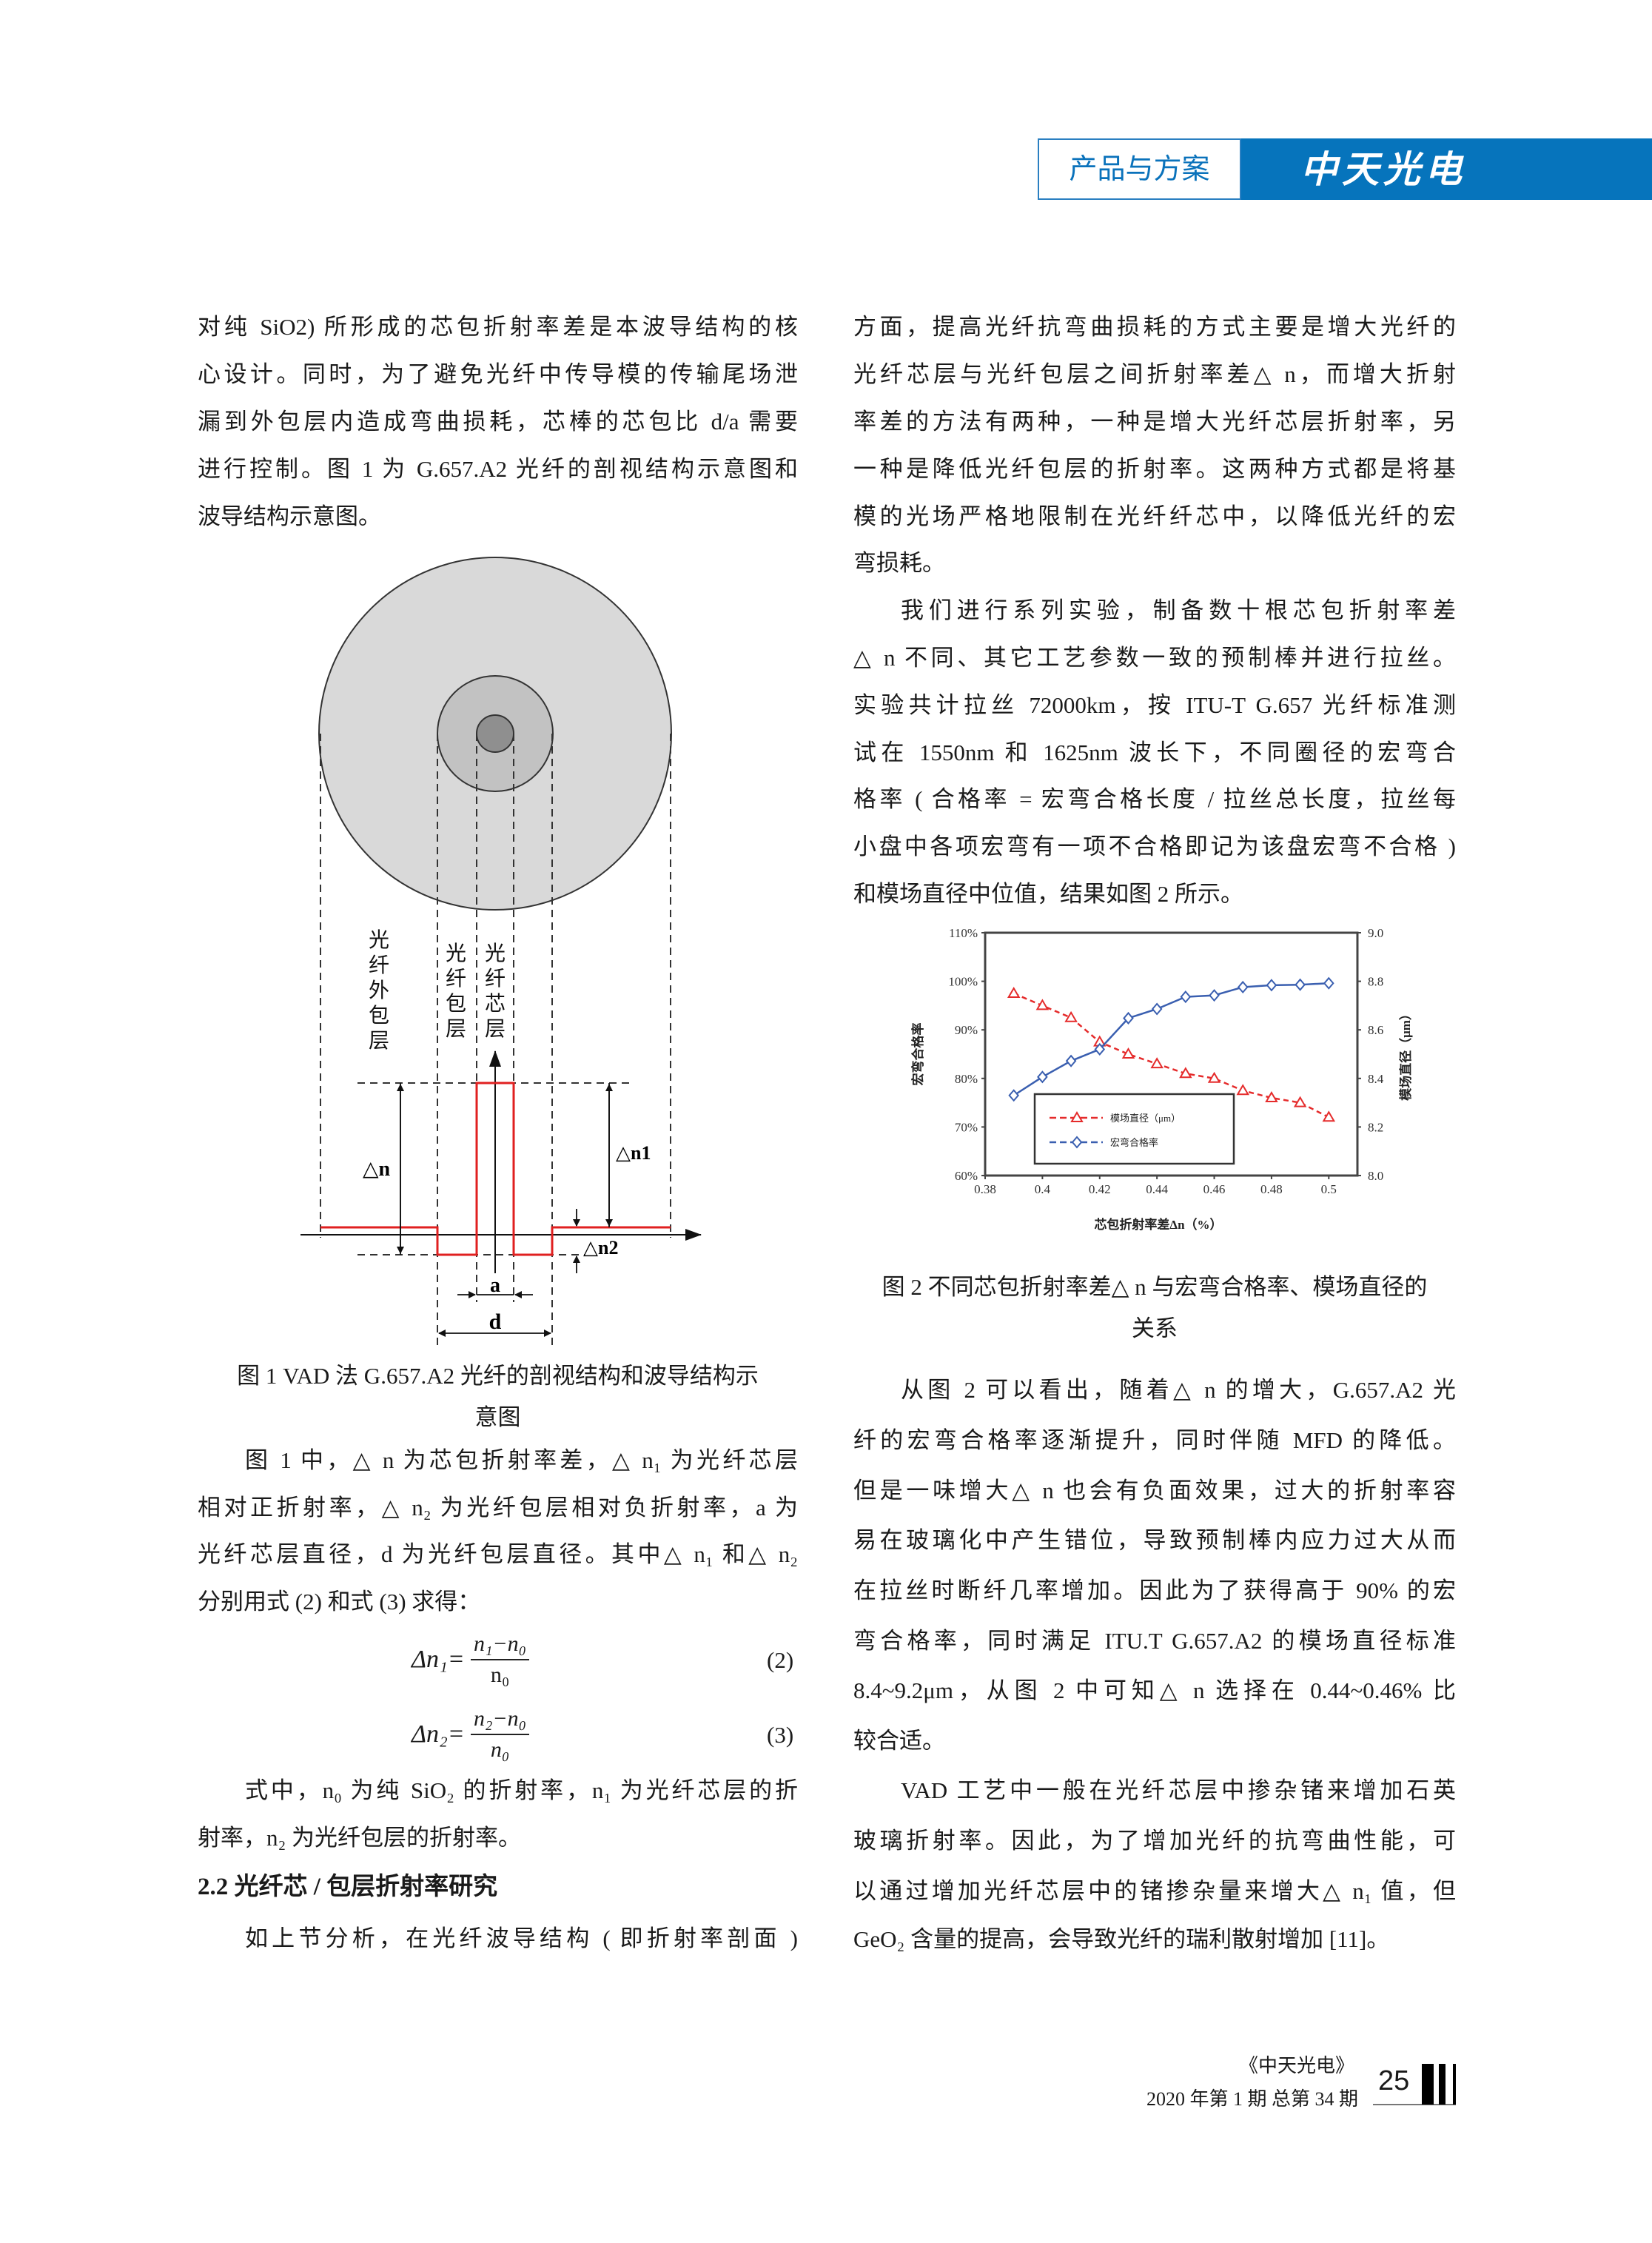 The width and height of the screenshot is (1652, 2243). I want to click on series-macrobend-pass-rate, so click(1171, 1039).